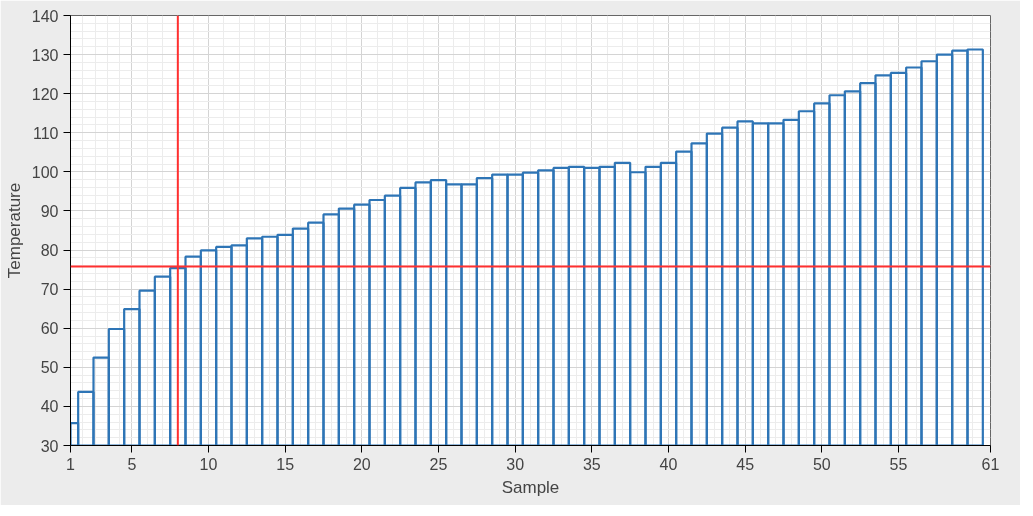 Image resolution: width=1033 pixels, height=516 pixels. I want to click on x-tick-label: 45, so click(745, 464).